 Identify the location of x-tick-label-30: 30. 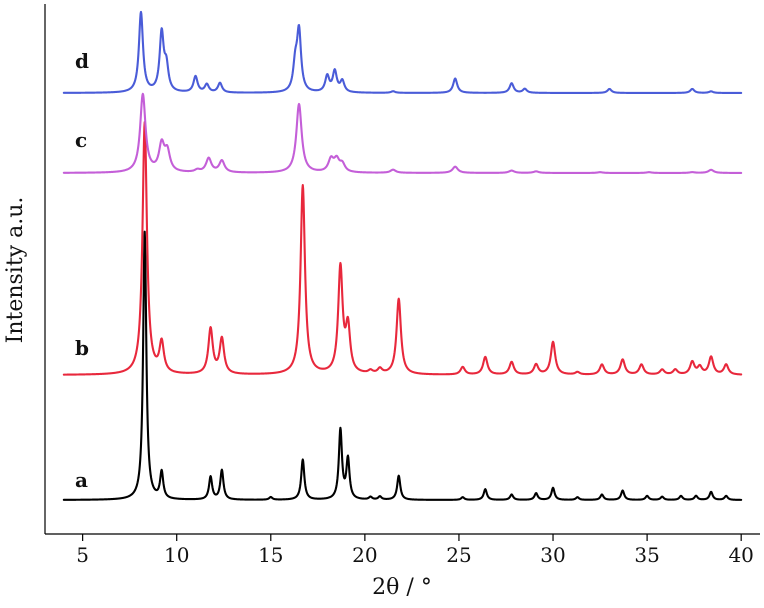
(552, 555).